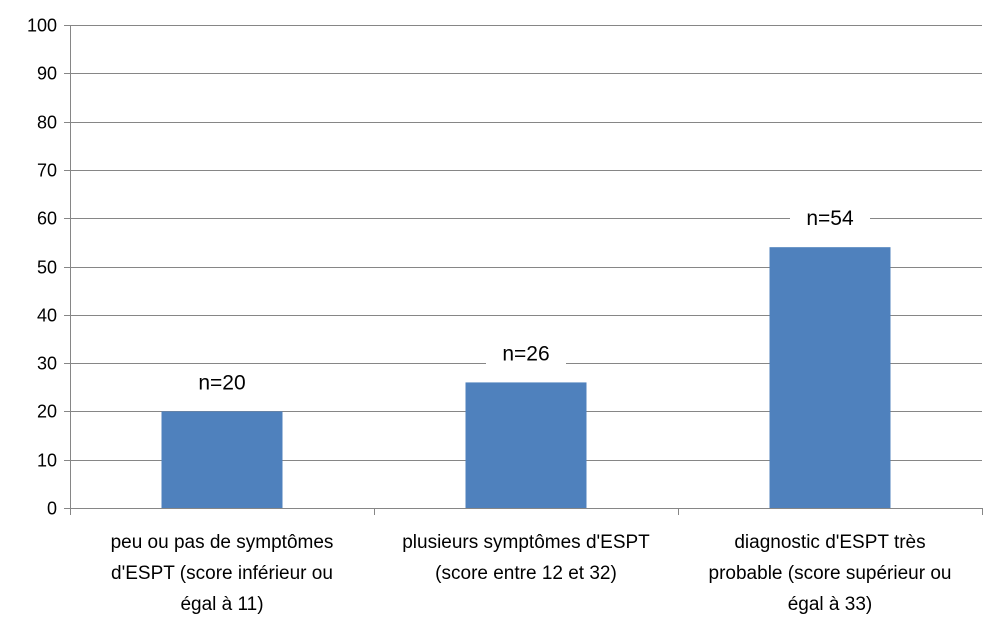  Describe the element at coordinates (47, 364) in the screenshot. I see `y-tick-label-30: 30` at that location.